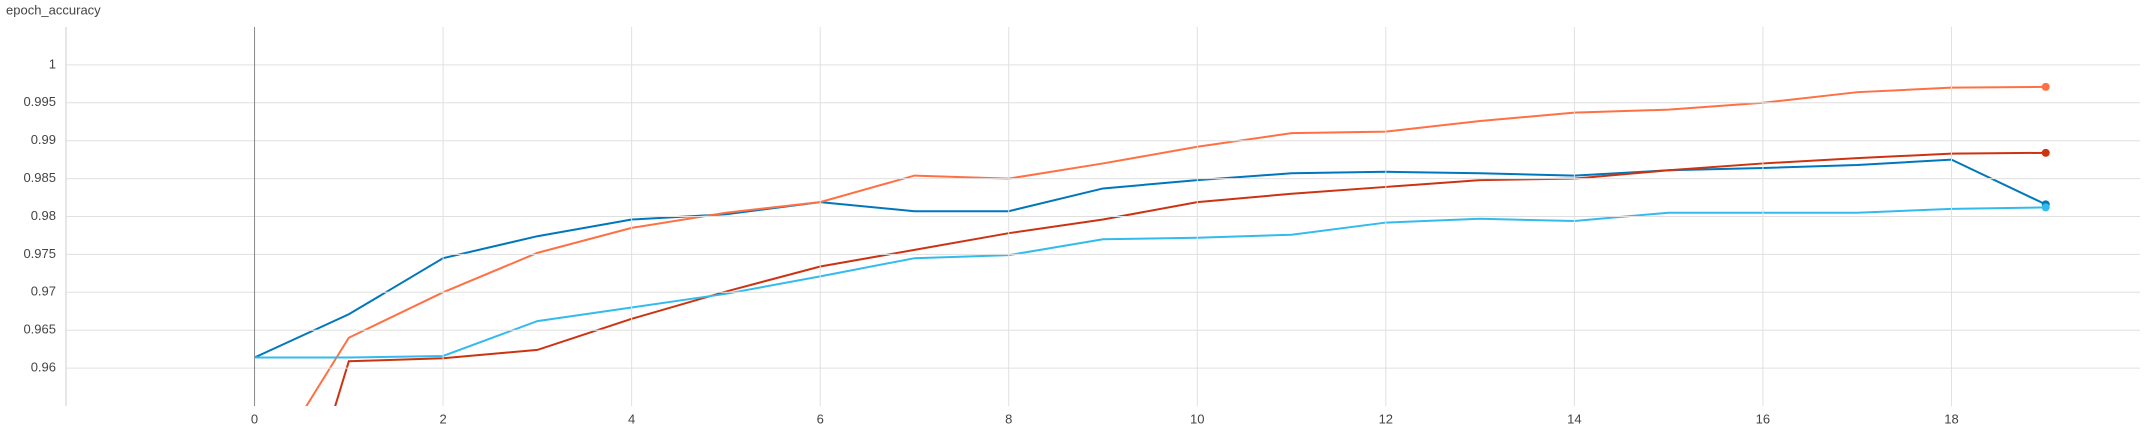 Image resolution: width=2148 pixels, height=436 pixels. I want to click on y-tick-label: 0.97, so click(43, 291).